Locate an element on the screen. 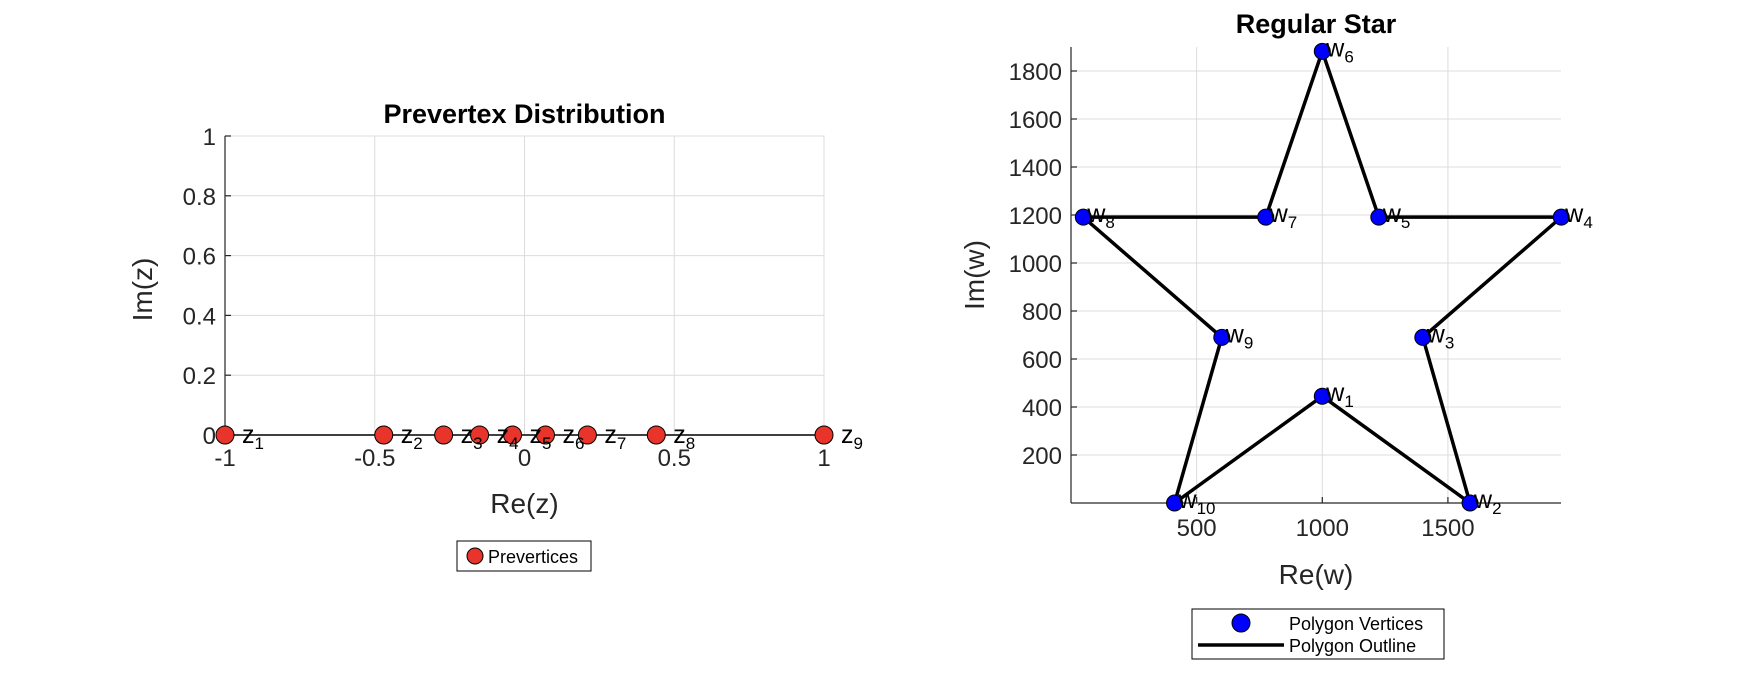 The image size is (1763, 677). prevertex-point-label: z4 is located at coordinates (508, 437).